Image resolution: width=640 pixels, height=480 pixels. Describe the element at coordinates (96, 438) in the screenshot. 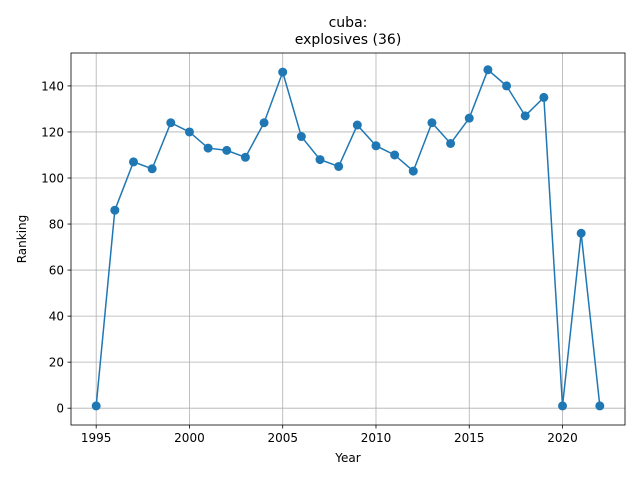

I see `x-tick-label: 1995` at that location.